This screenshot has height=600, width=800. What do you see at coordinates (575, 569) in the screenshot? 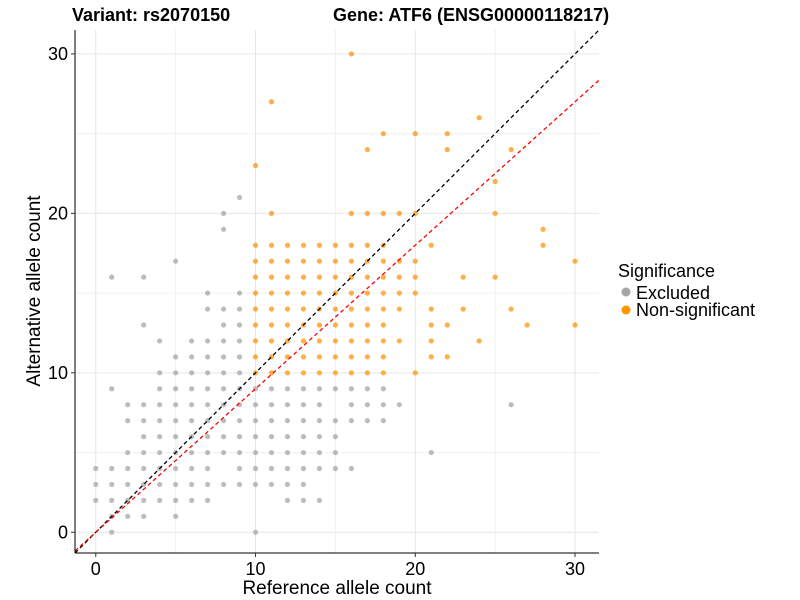
I see `x-tick-label: 30` at bounding box center [575, 569].